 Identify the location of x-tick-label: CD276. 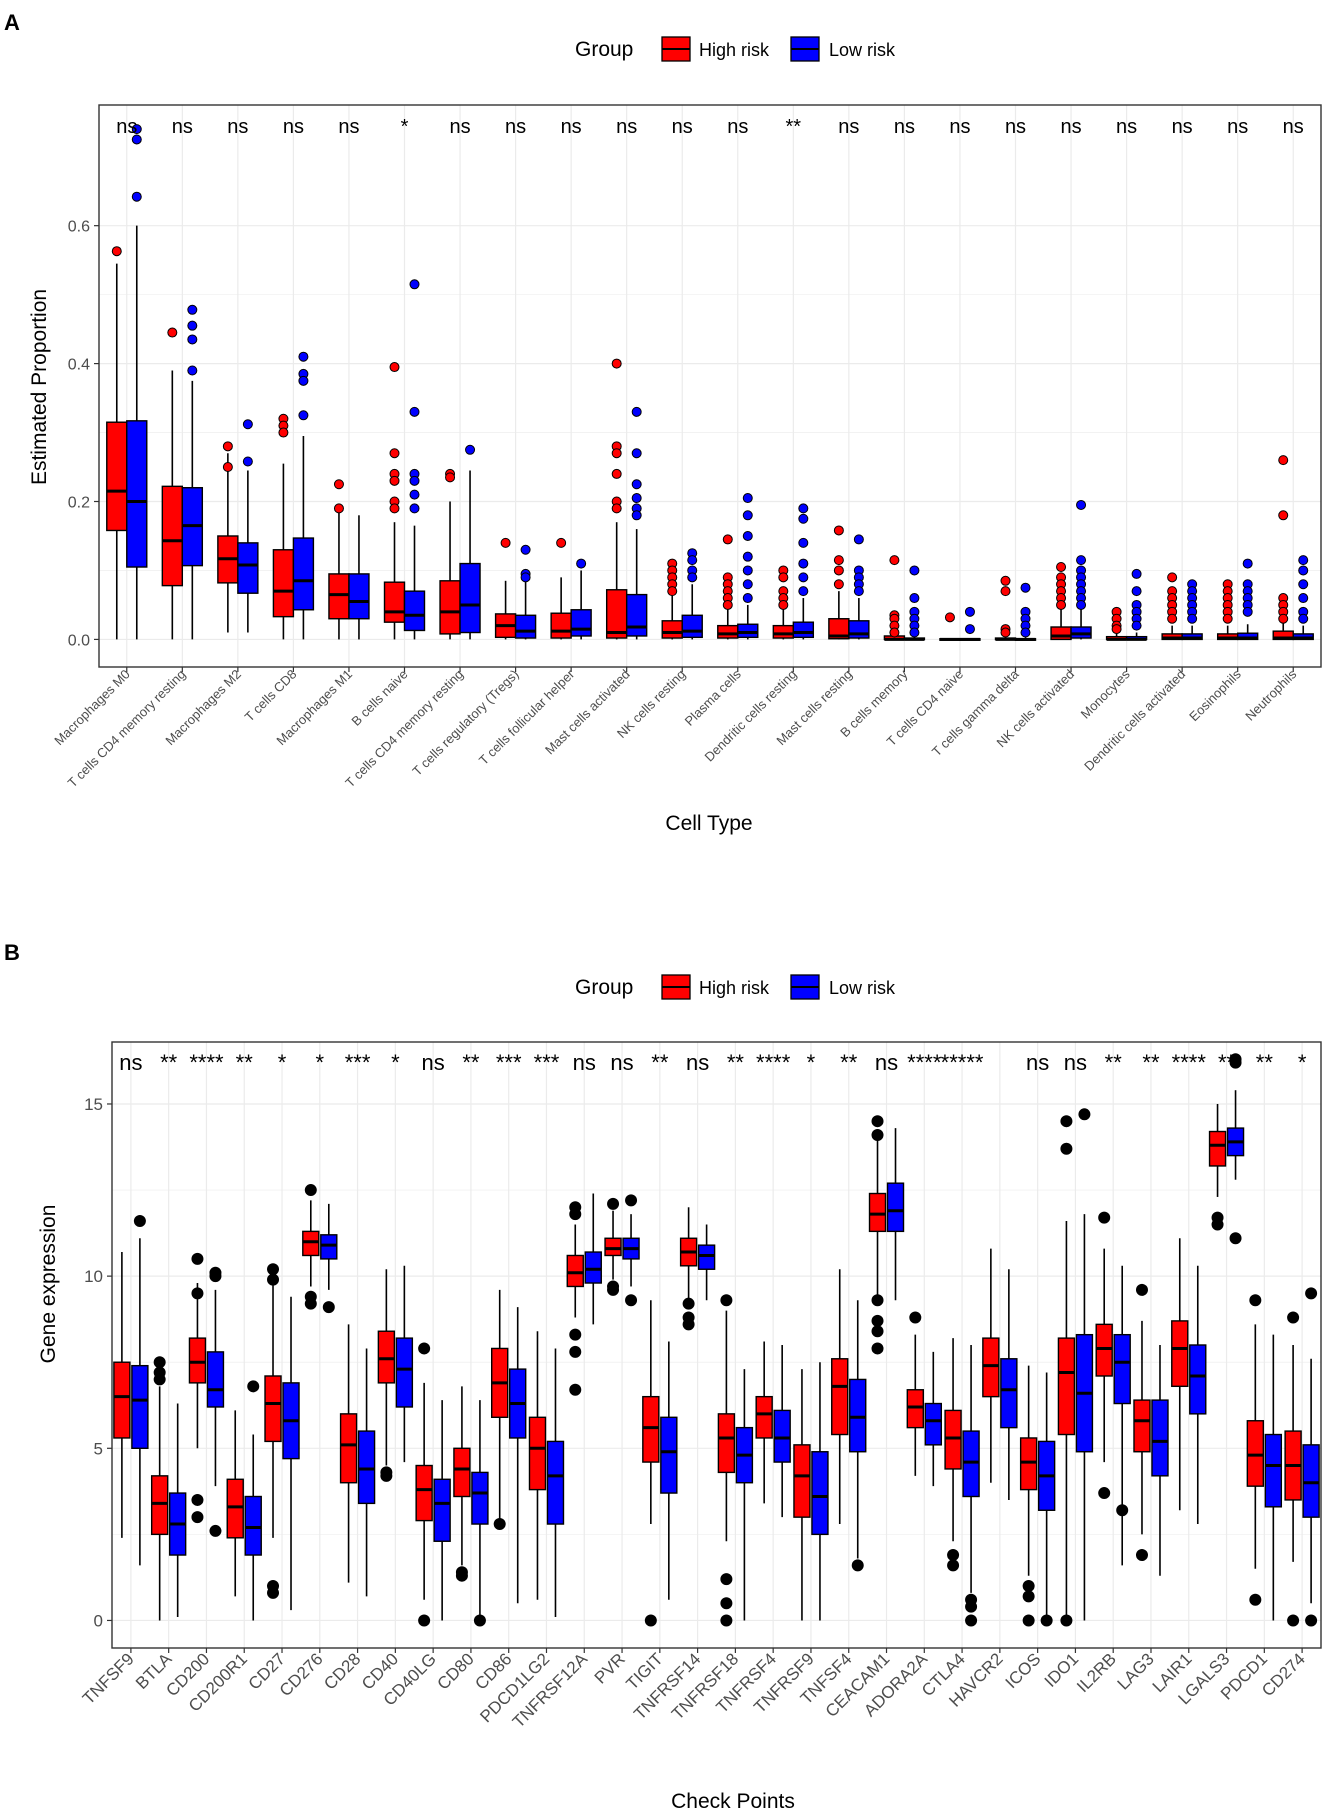
(301, 1674).